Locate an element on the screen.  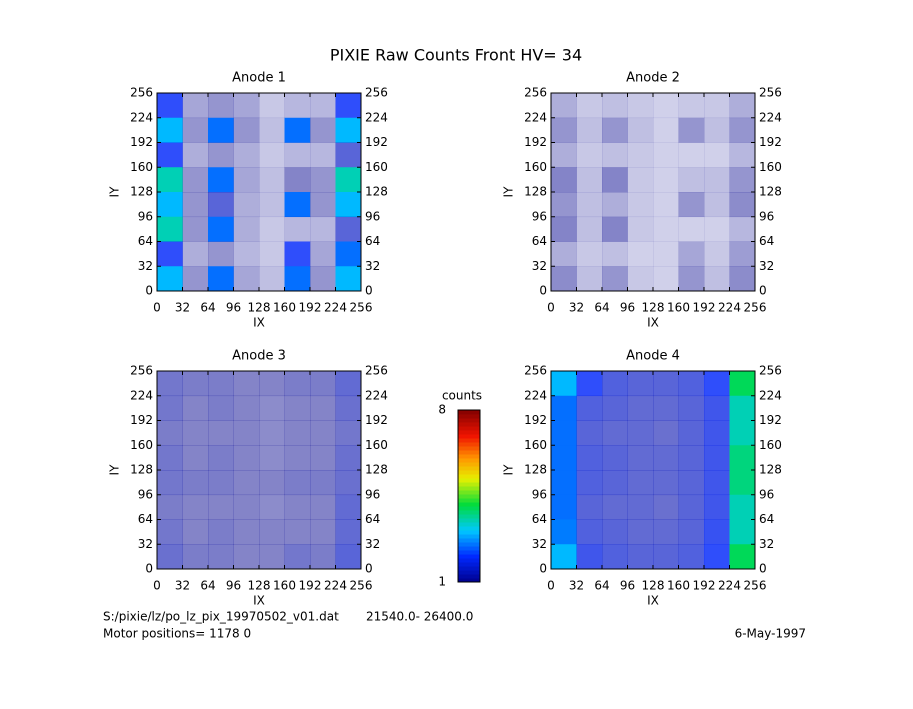
x-tick-label: 256 is located at coordinates (361, 308).